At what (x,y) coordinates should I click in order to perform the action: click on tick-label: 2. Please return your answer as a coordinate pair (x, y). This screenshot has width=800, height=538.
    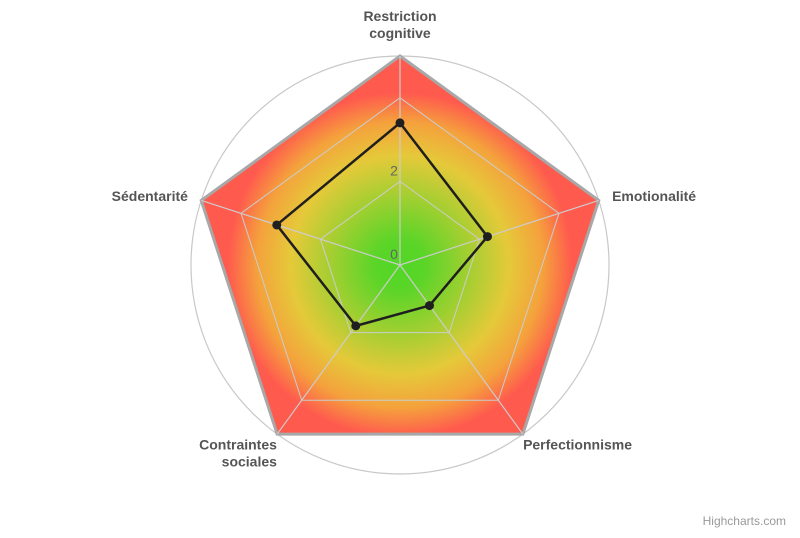
    Looking at the image, I should click on (394, 170).